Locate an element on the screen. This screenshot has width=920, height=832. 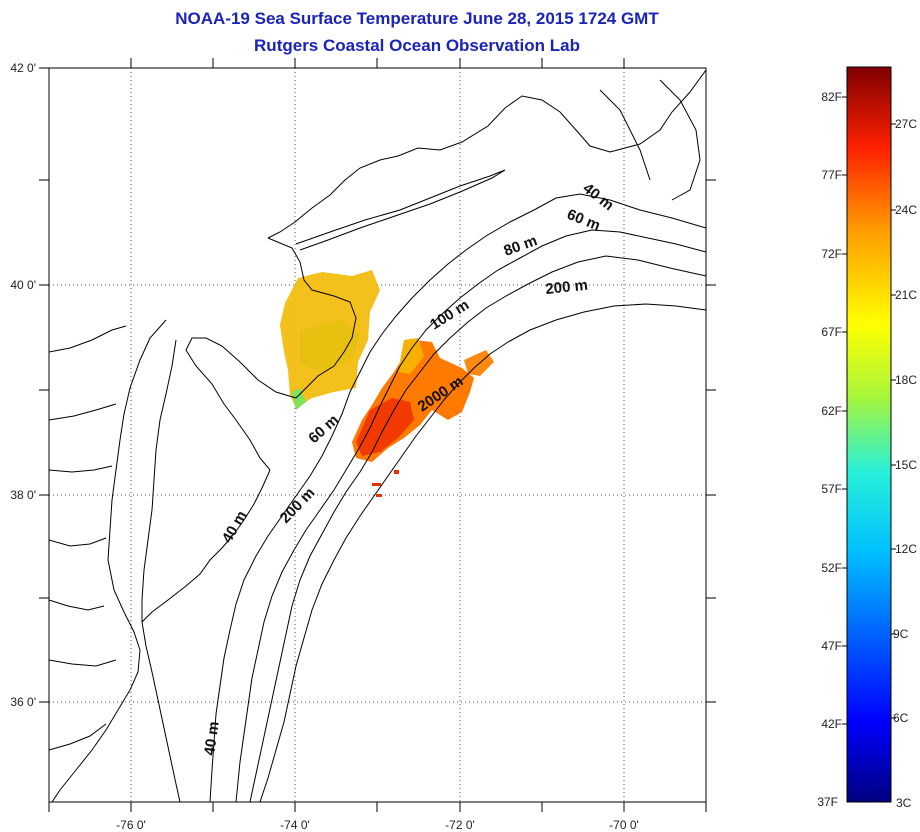
colorbar-c-label: 3C is located at coordinates (904, 803).